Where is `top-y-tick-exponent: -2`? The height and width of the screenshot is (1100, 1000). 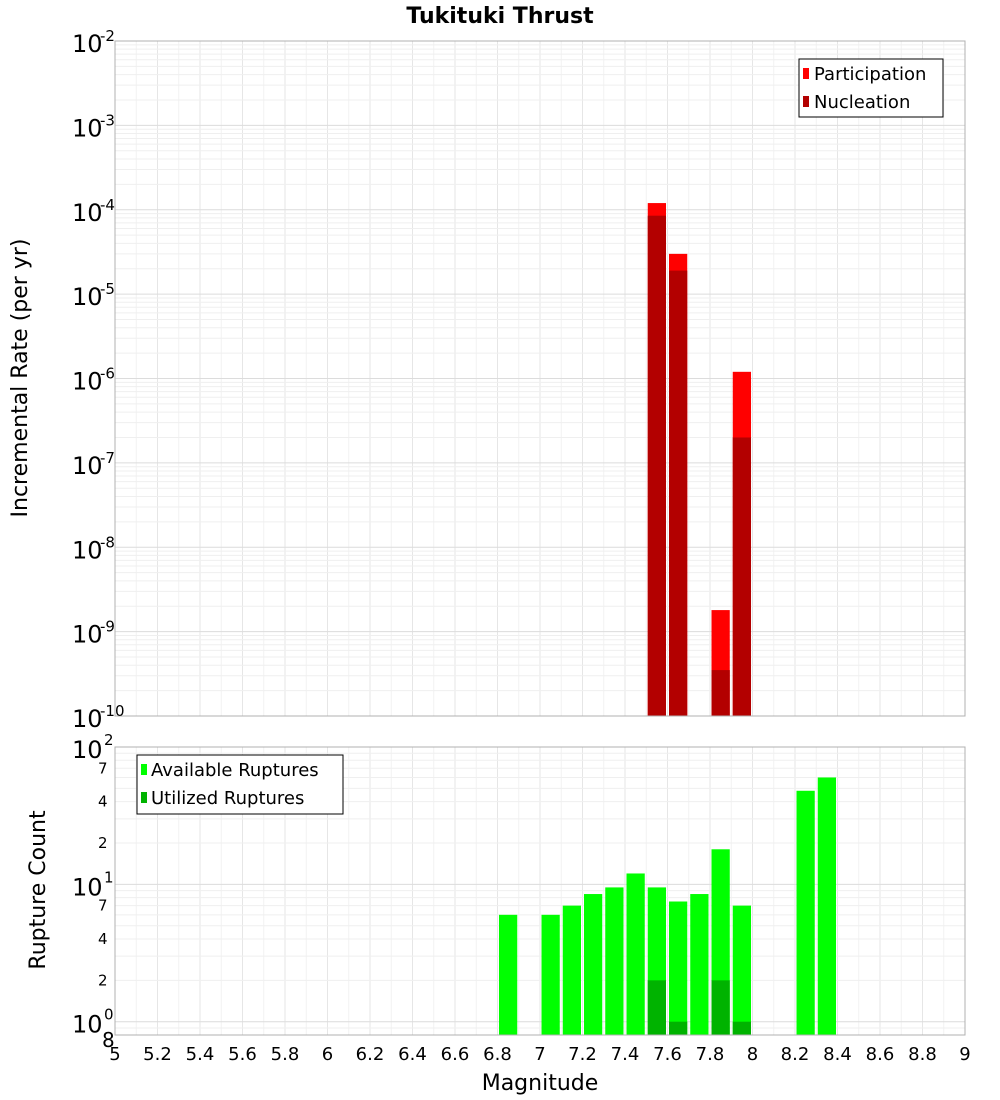 top-y-tick-exponent: -2 is located at coordinates (107, 36).